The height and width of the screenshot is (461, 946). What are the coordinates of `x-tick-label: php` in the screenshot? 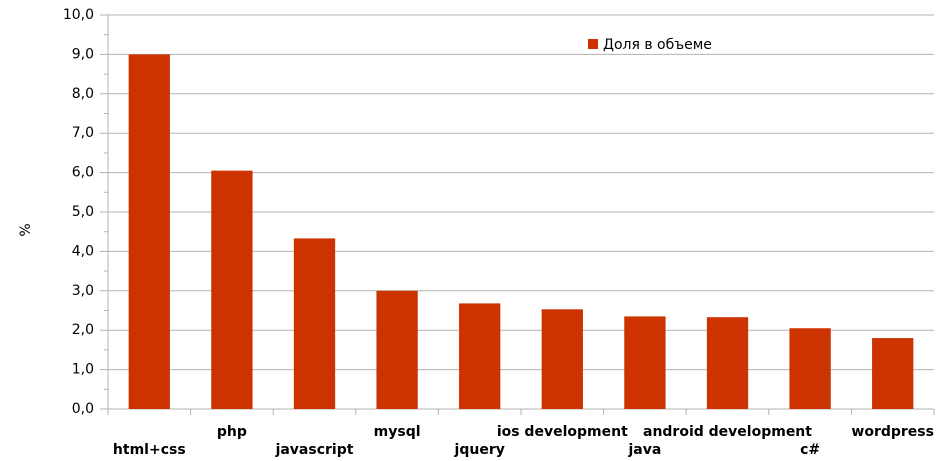 It's located at (232, 432).